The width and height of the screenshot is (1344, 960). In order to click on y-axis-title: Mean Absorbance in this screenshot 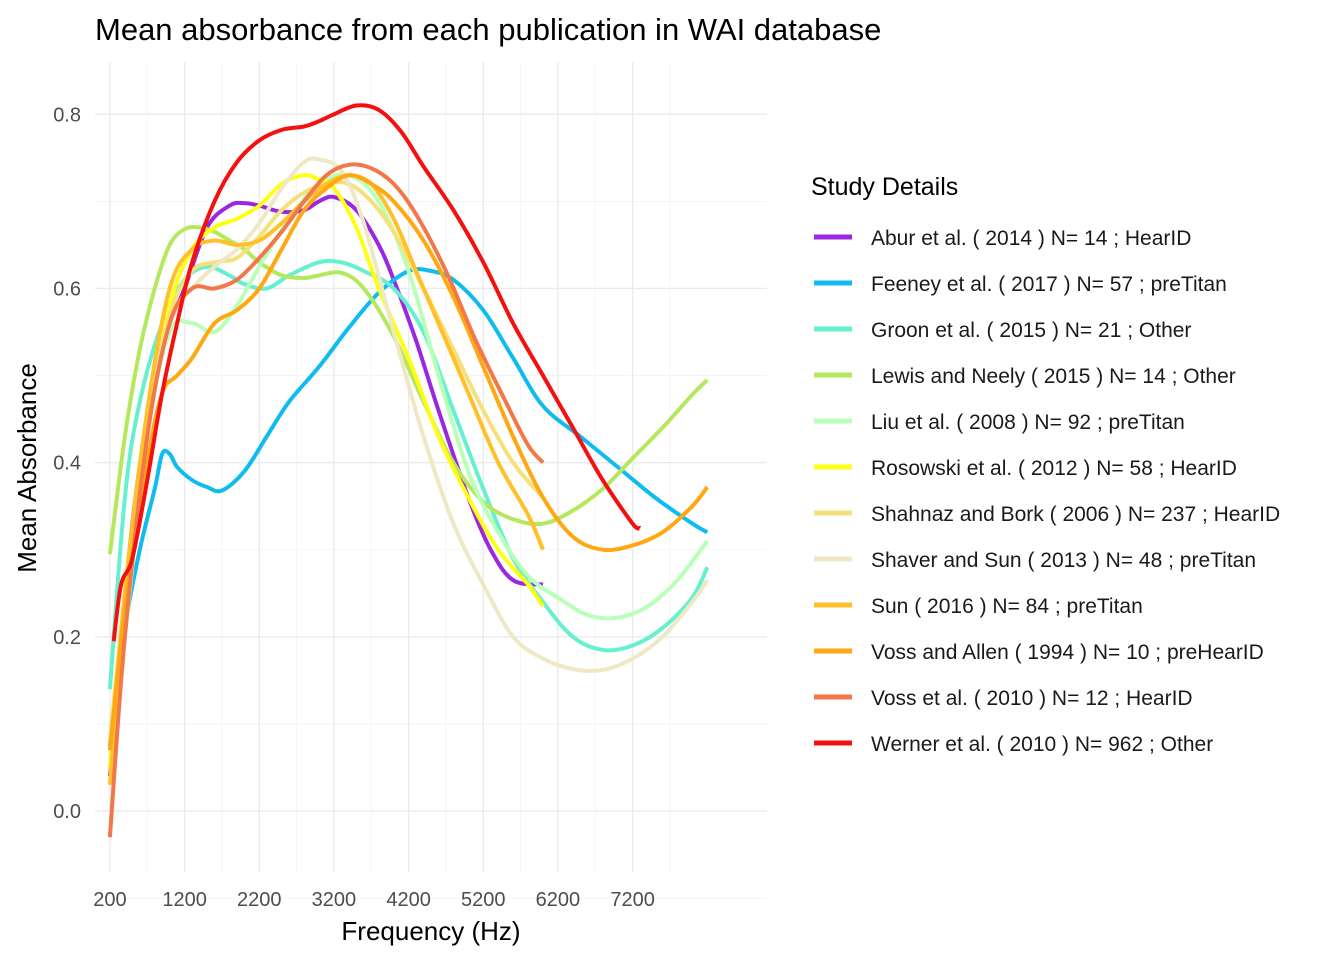, I will do `click(27, 468)`.